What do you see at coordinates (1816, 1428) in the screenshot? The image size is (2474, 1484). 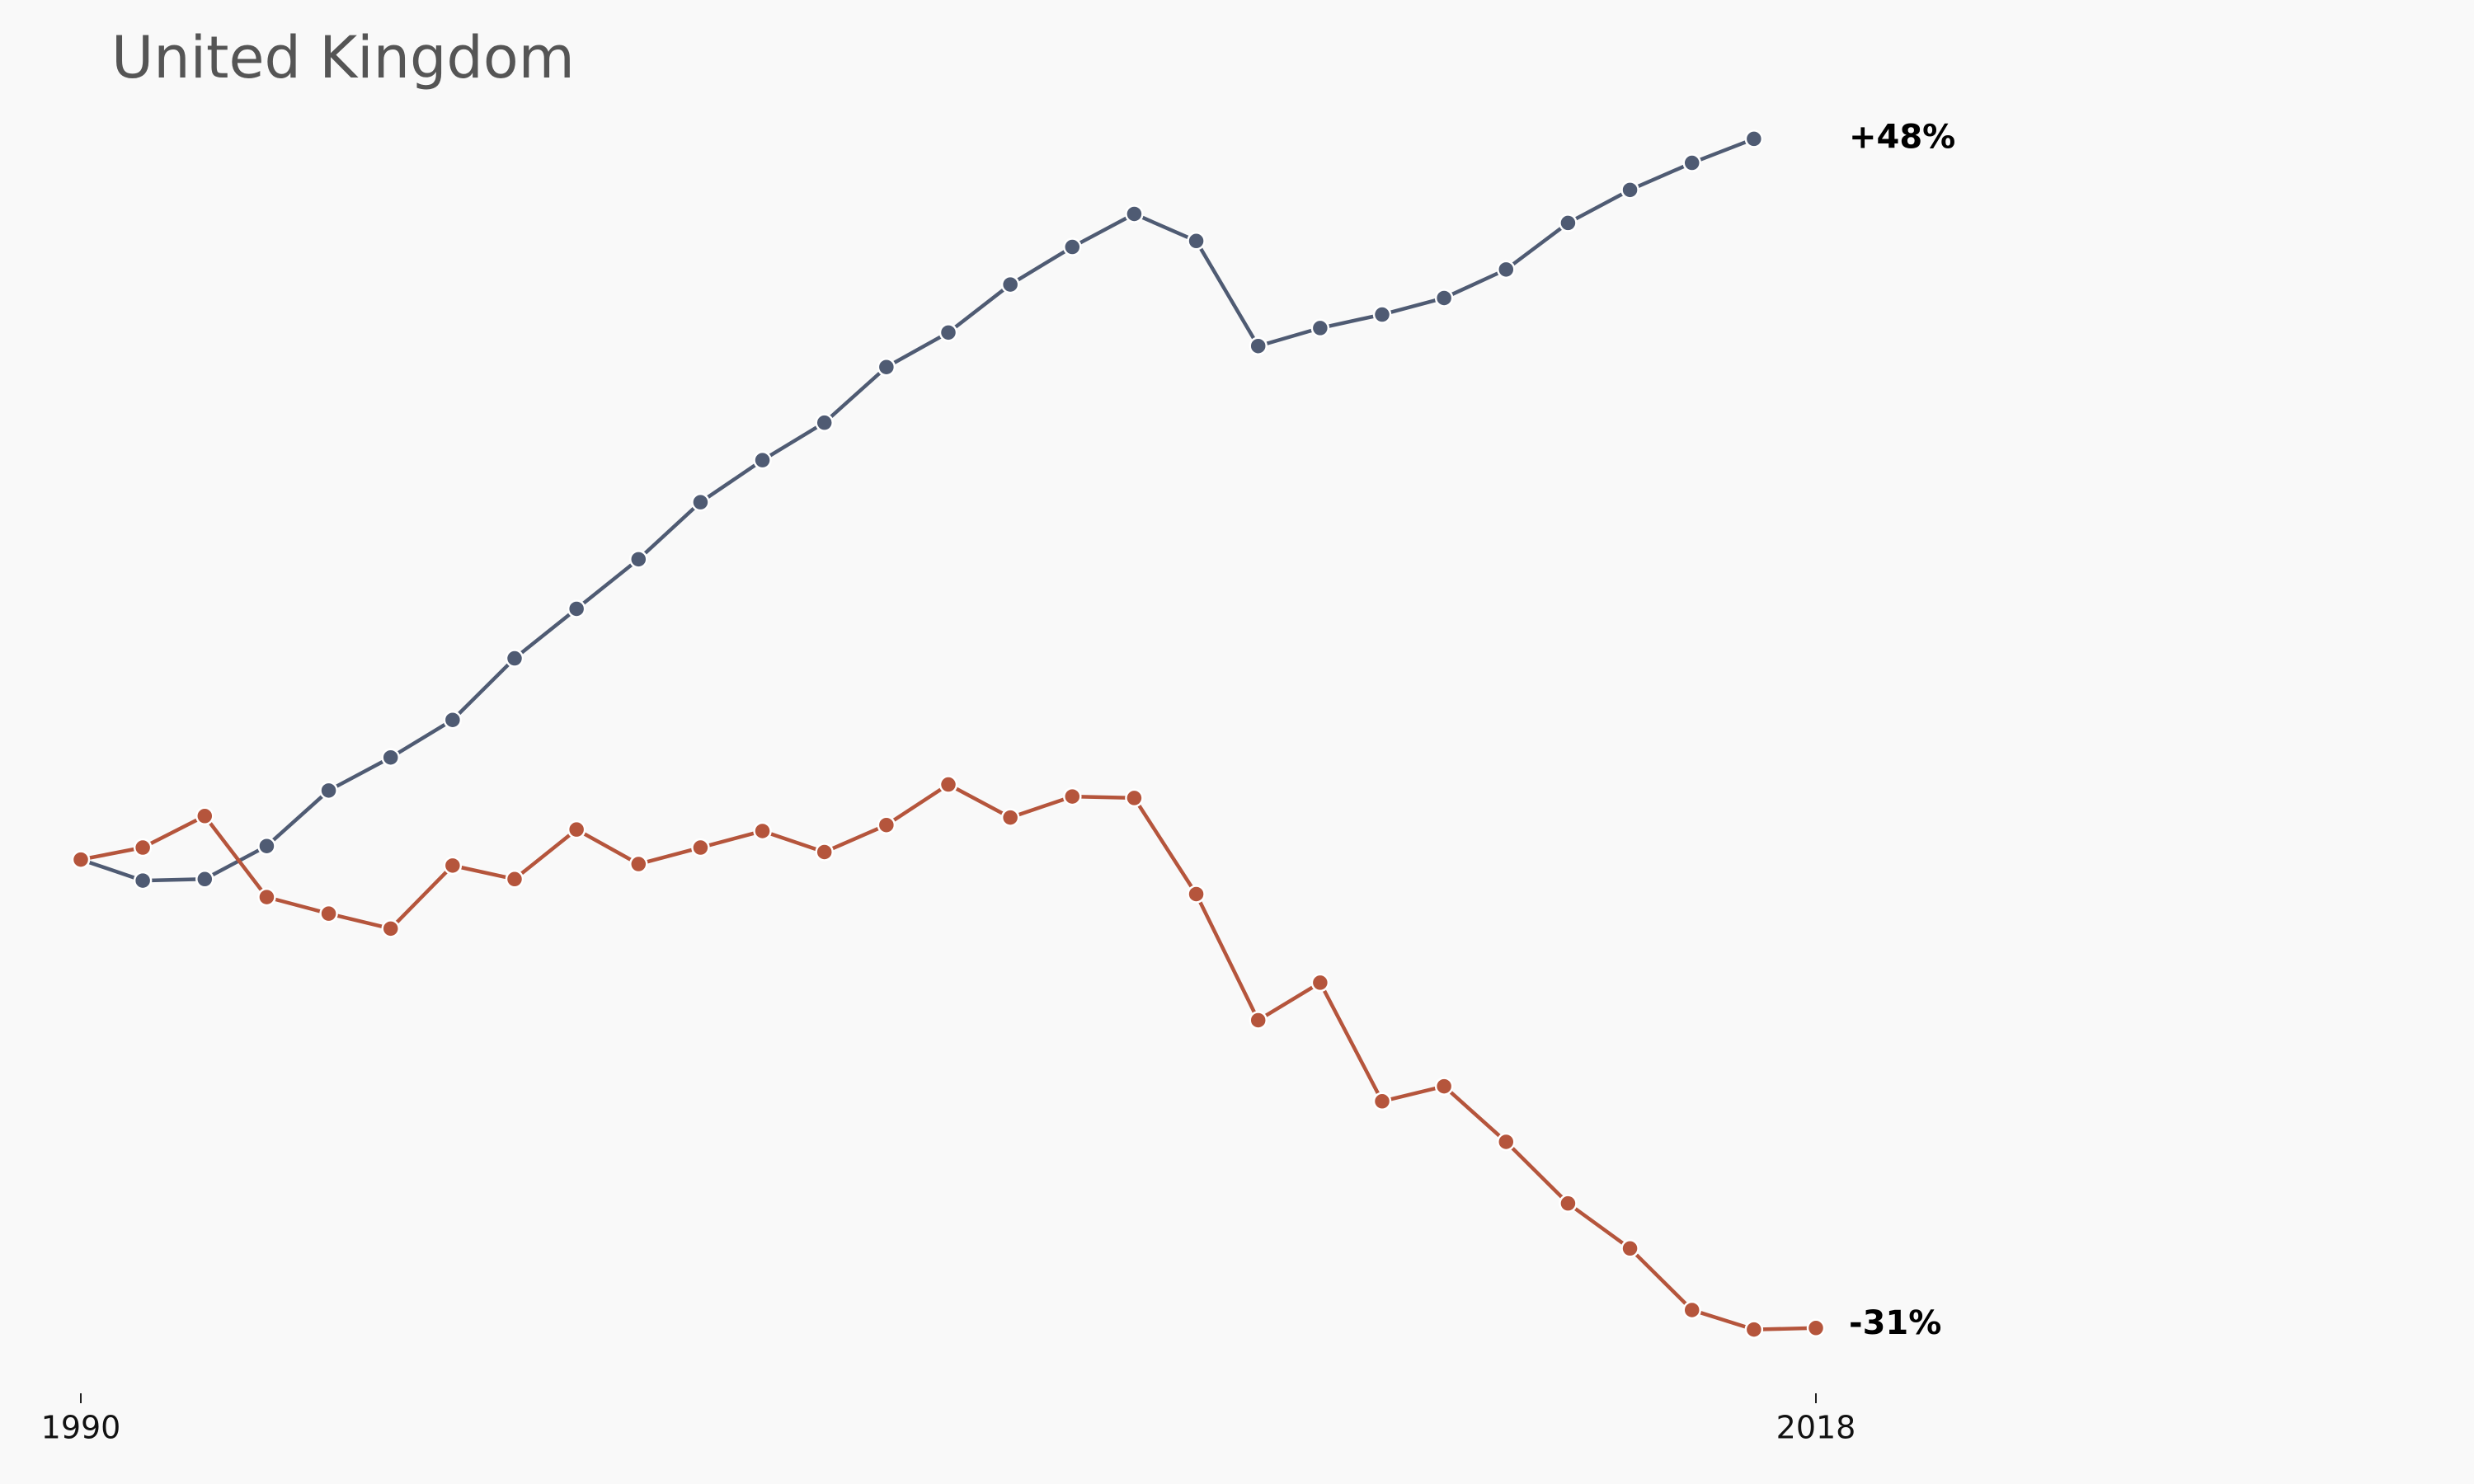 I see `x-tick-label: 2018` at bounding box center [1816, 1428].